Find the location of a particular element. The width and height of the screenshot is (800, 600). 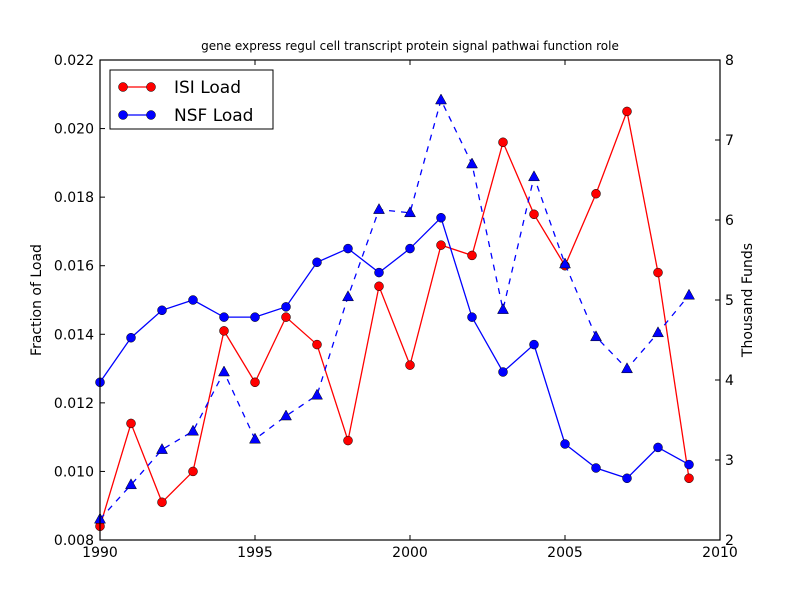

x-tick-label: 2010 is located at coordinates (720, 553).